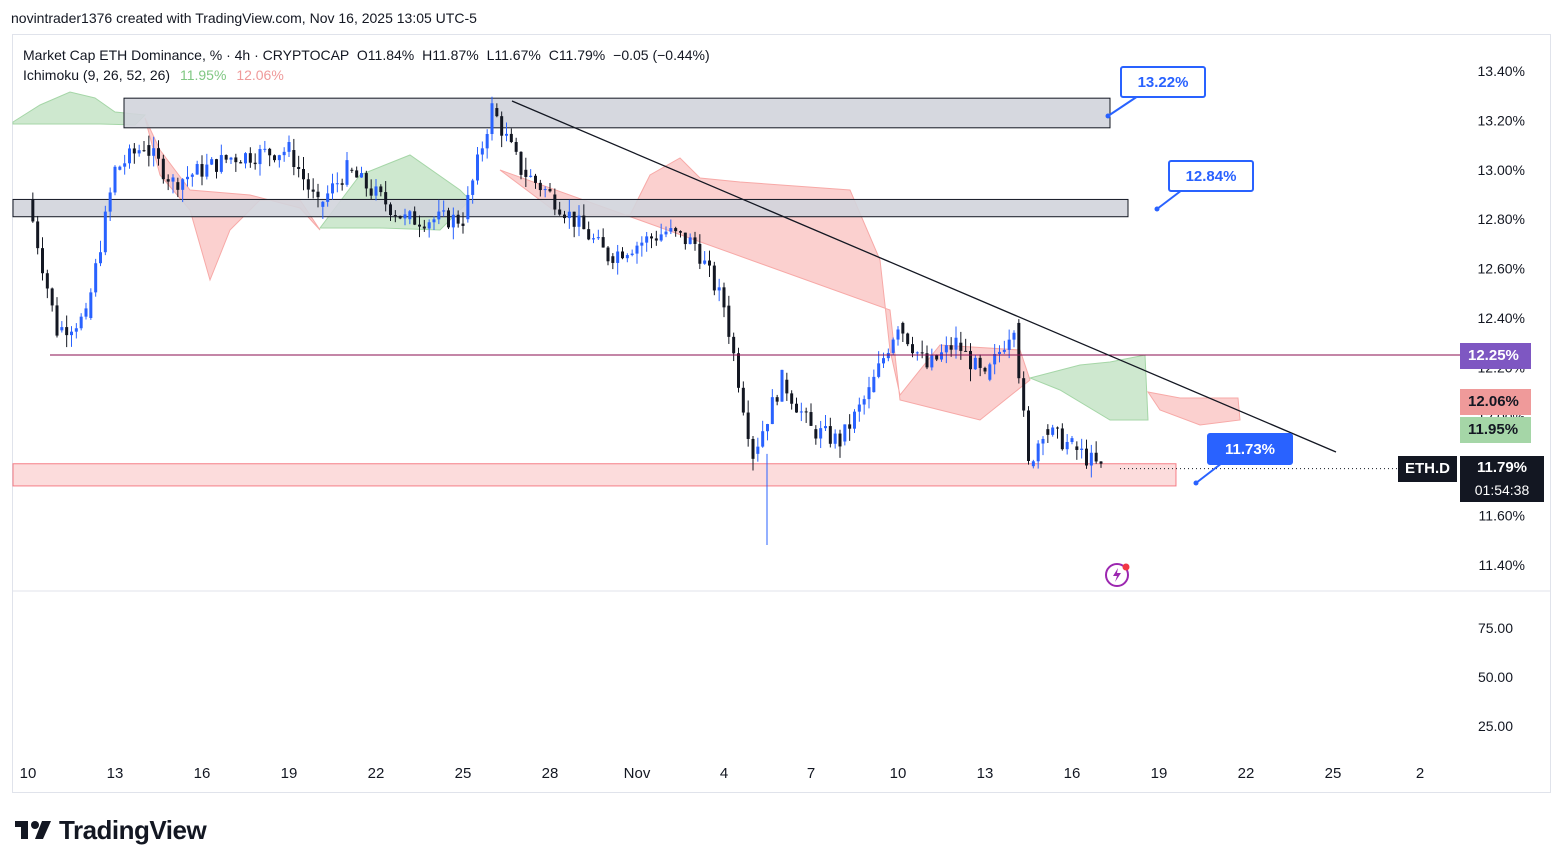 The image size is (1563, 867). Describe the element at coordinates (1502, 490) in the screenshot. I see `bar-countdown: 01:54:38` at that location.